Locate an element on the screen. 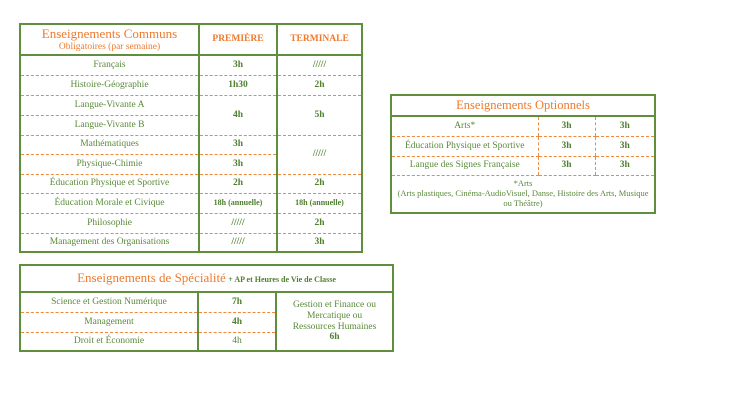 This screenshot has width=730, height=410. terminale-value: 5h is located at coordinates (319, 115).